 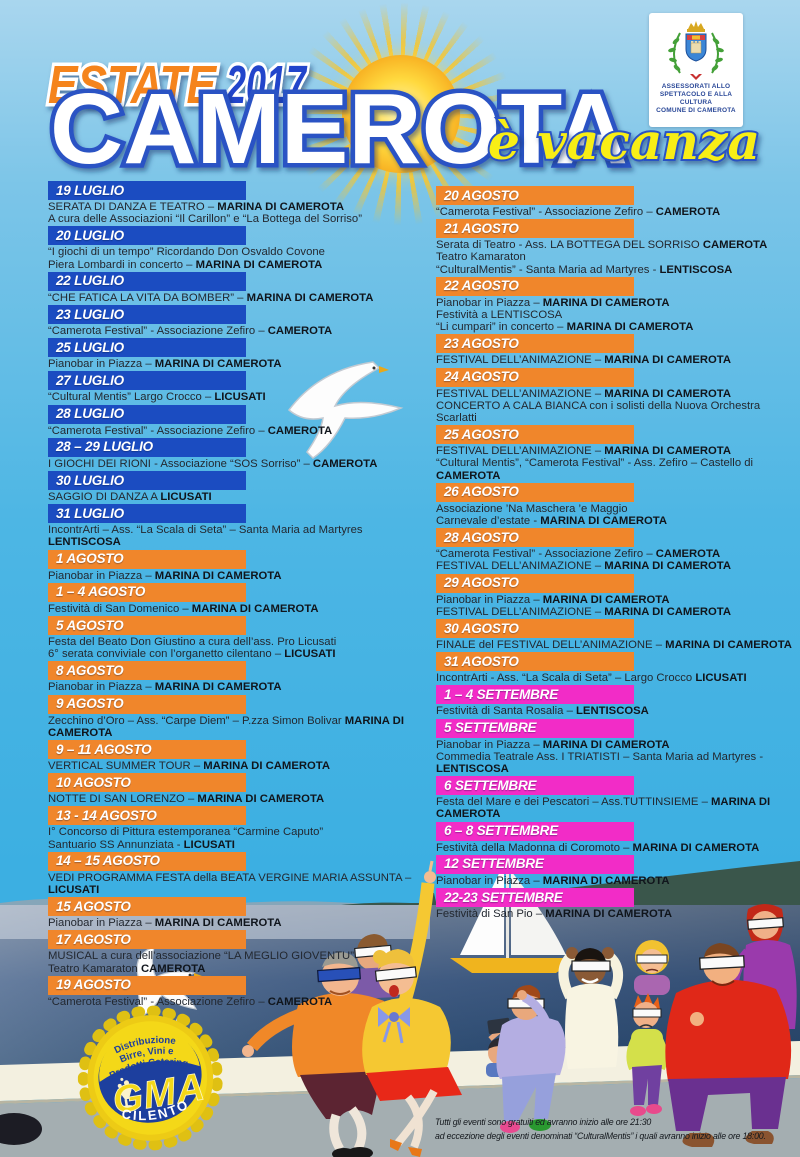 I want to click on event-date-banner: 23 AGOSTO, so click(x=535, y=344).